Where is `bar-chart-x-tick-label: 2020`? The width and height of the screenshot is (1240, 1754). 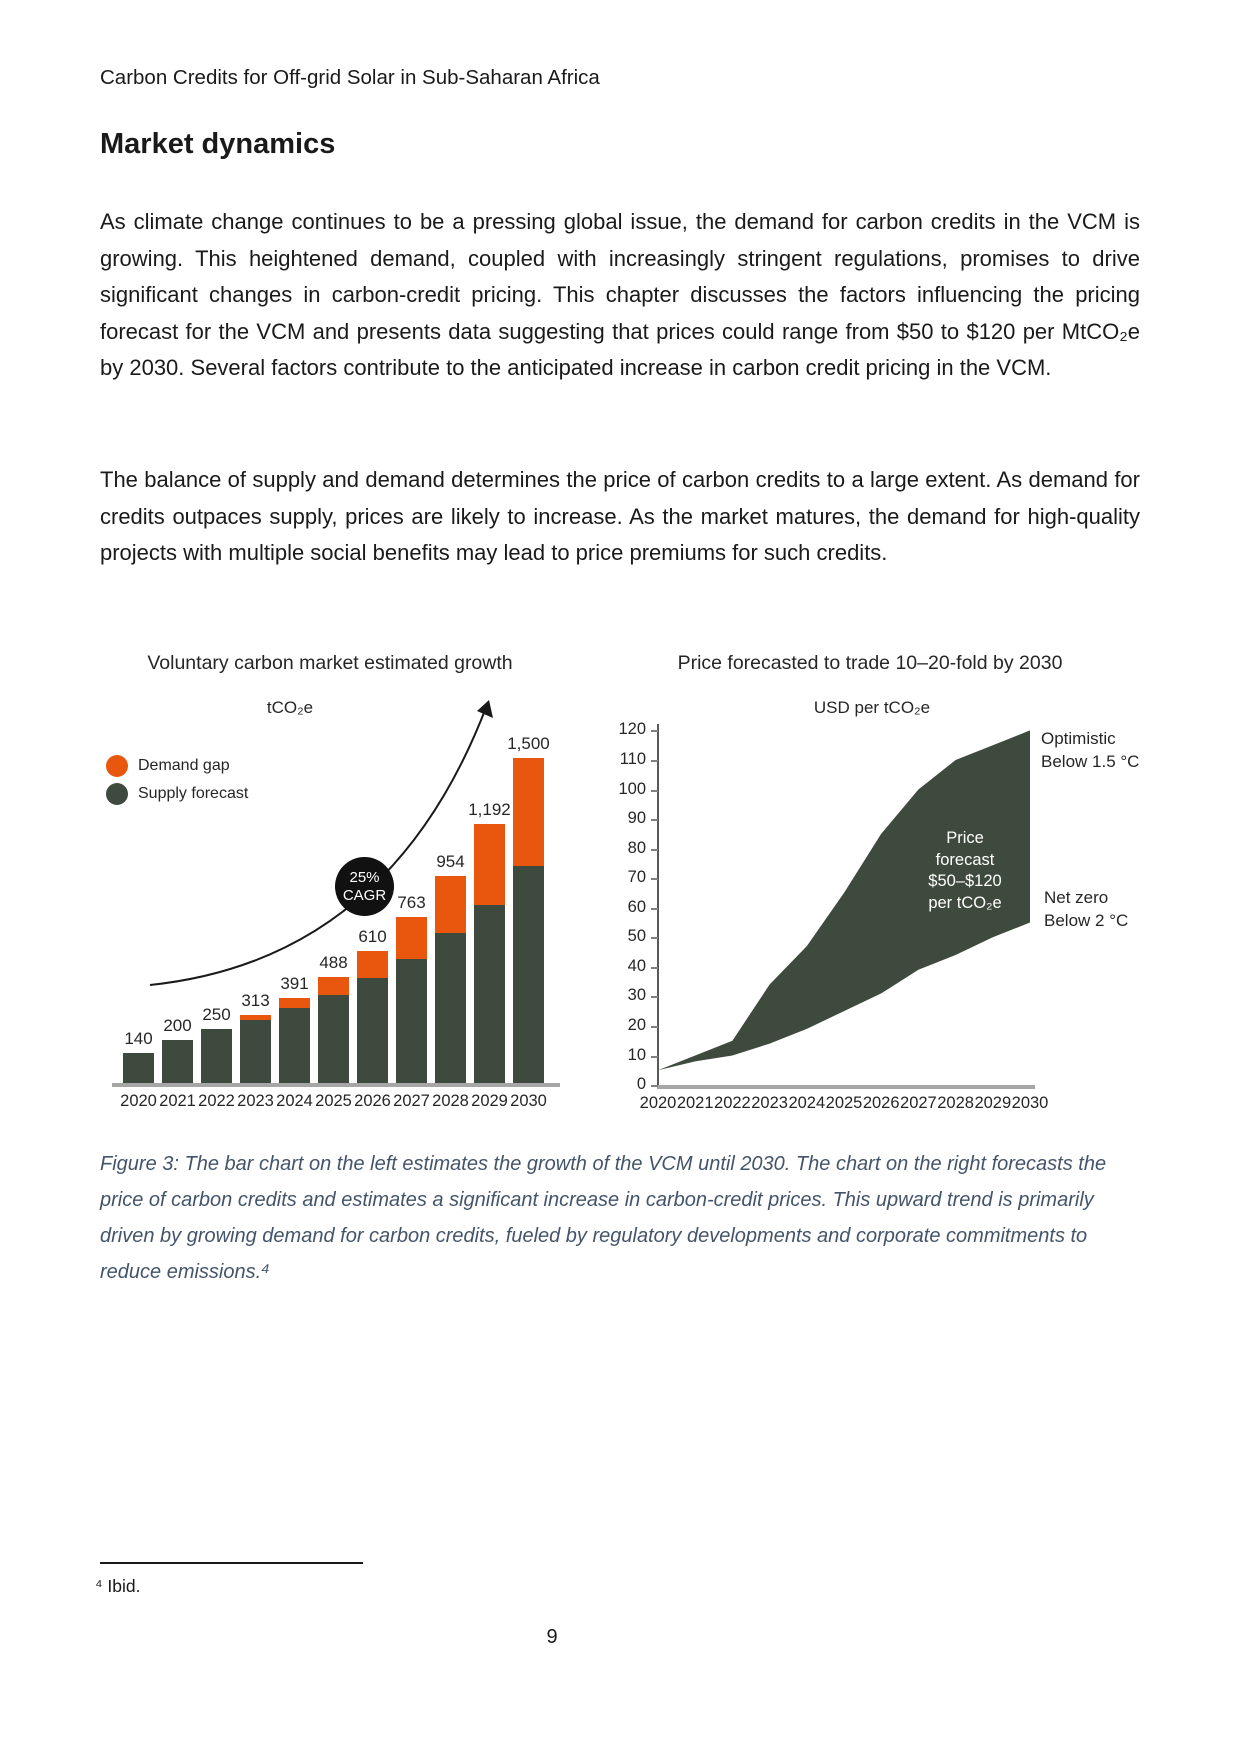
bar-chart-x-tick-label: 2020 is located at coordinates (138, 1101).